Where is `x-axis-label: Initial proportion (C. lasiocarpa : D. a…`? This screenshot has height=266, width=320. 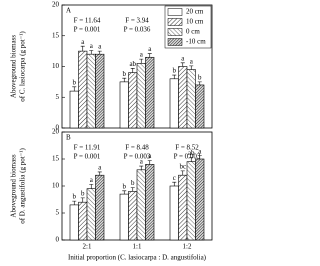 x-axis-label: Initial proportion (C. lasiocarpa : D. a… is located at coordinates (137, 258).